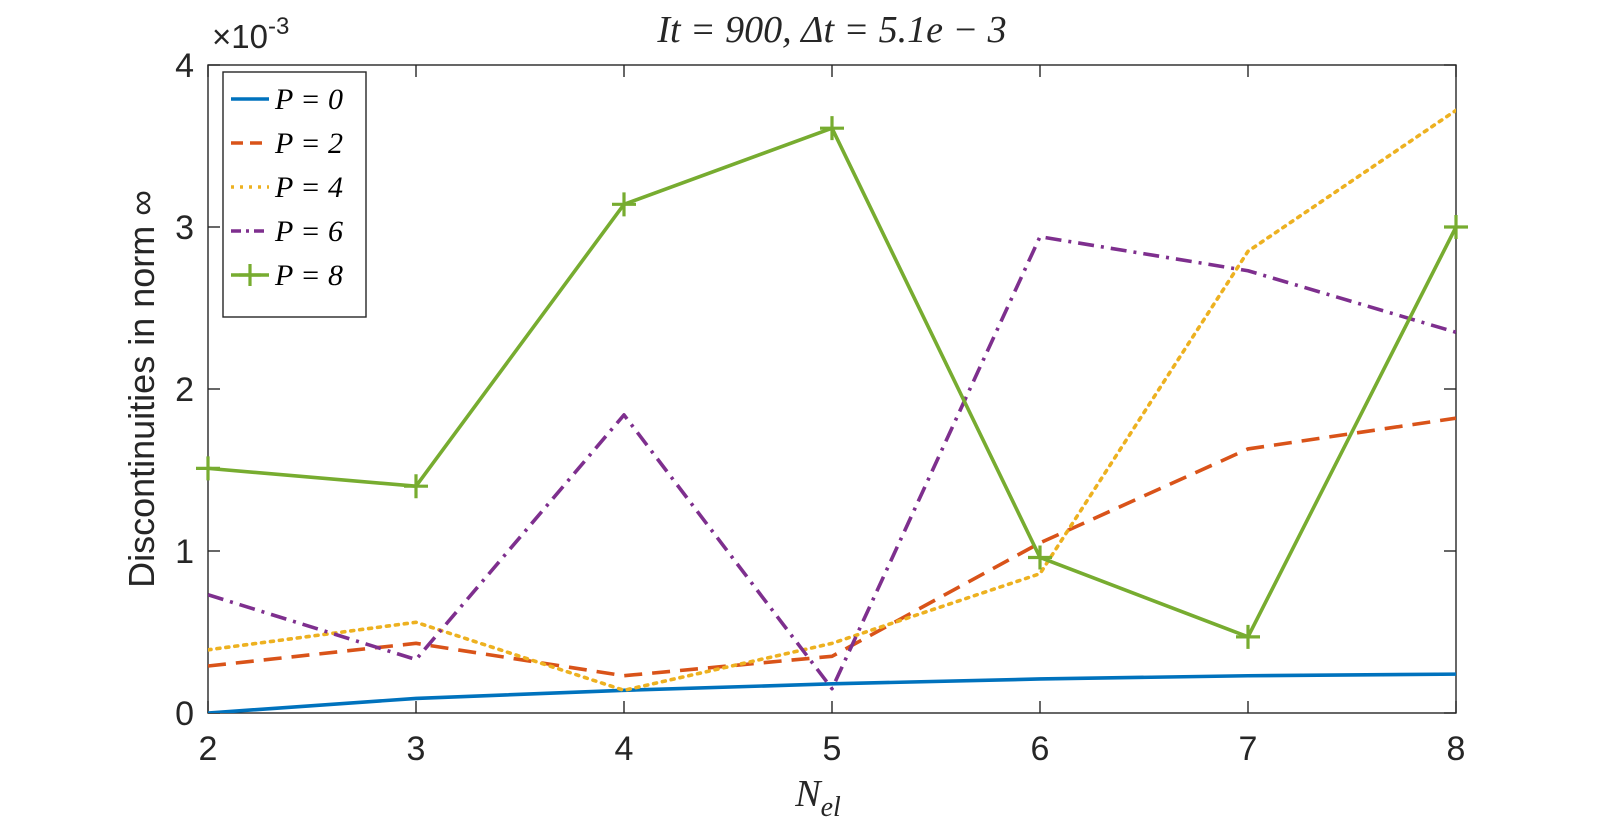  Describe the element at coordinates (278, 26) in the screenshot. I see `y-exponent-power: -3` at that location.